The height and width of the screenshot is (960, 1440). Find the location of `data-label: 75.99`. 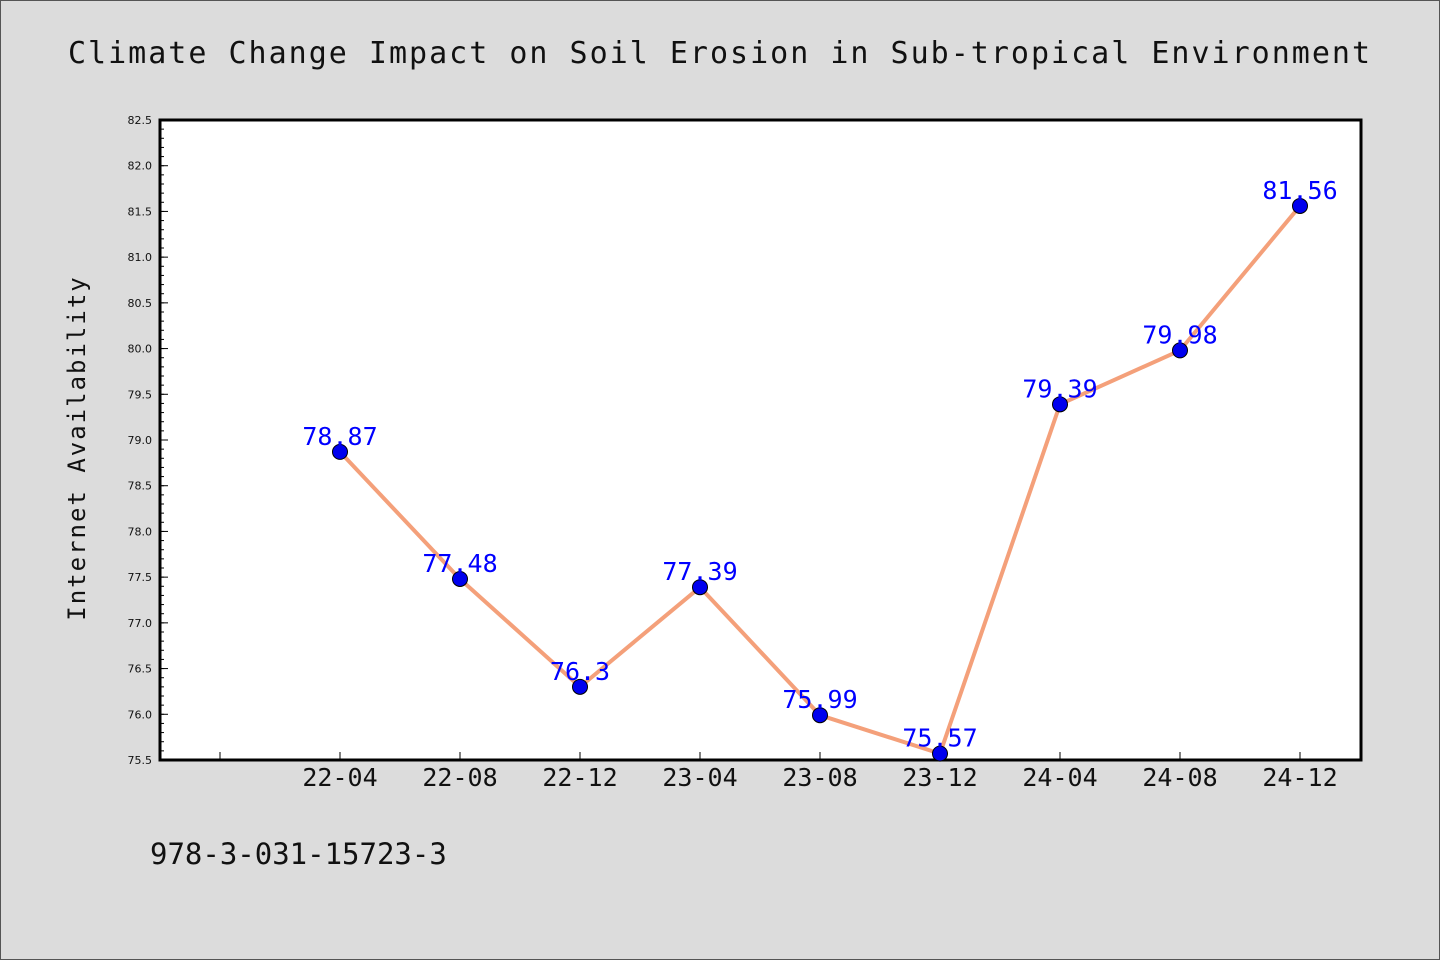

data-label: 75.99 is located at coordinates (819, 699).